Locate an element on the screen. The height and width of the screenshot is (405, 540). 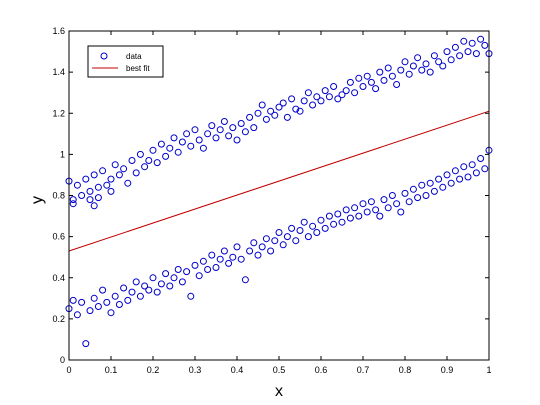
y-tick-label: 1.4 is located at coordinates (58, 72).